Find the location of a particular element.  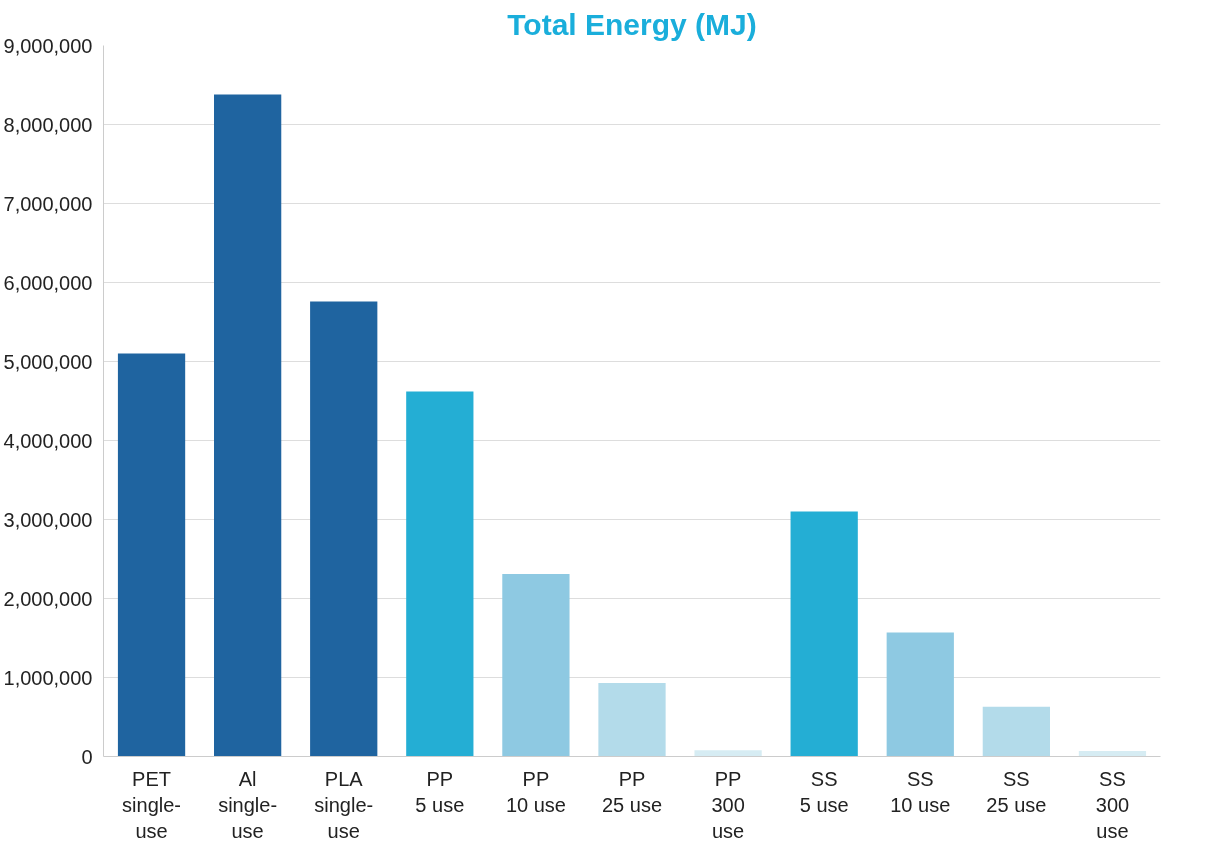

y-tick-label: 1,000,000 is located at coordinates (48, 677).